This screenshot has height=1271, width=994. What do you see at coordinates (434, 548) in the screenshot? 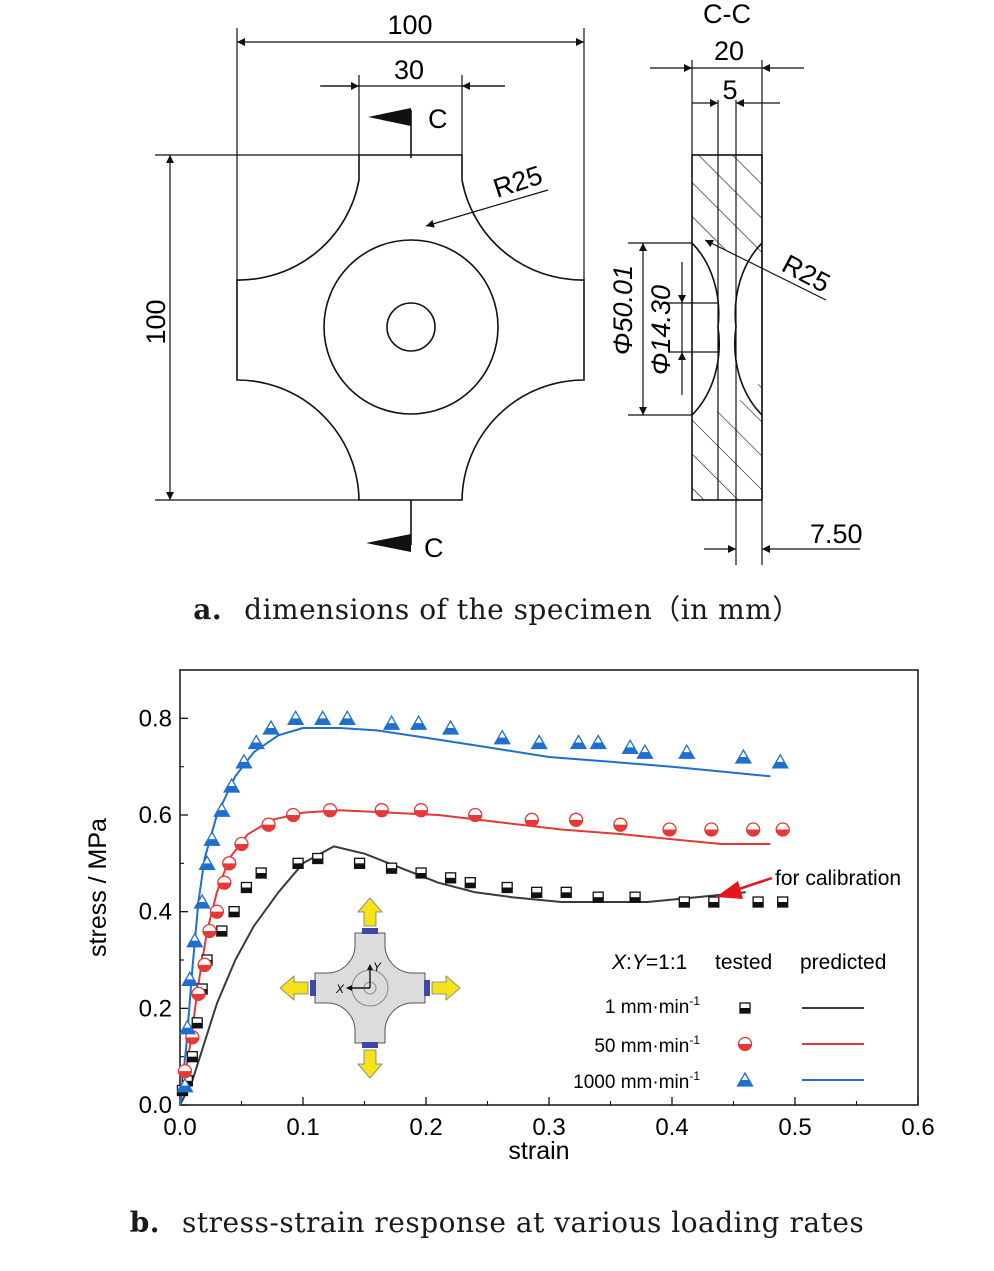
I see `section-label-bottom: C` at bounding box center [434, 548].